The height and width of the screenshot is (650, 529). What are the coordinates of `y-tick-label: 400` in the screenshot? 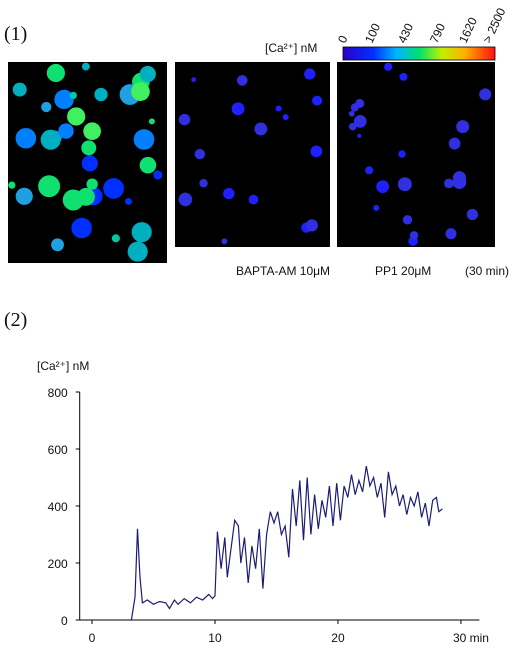 It's located at (58, 507).